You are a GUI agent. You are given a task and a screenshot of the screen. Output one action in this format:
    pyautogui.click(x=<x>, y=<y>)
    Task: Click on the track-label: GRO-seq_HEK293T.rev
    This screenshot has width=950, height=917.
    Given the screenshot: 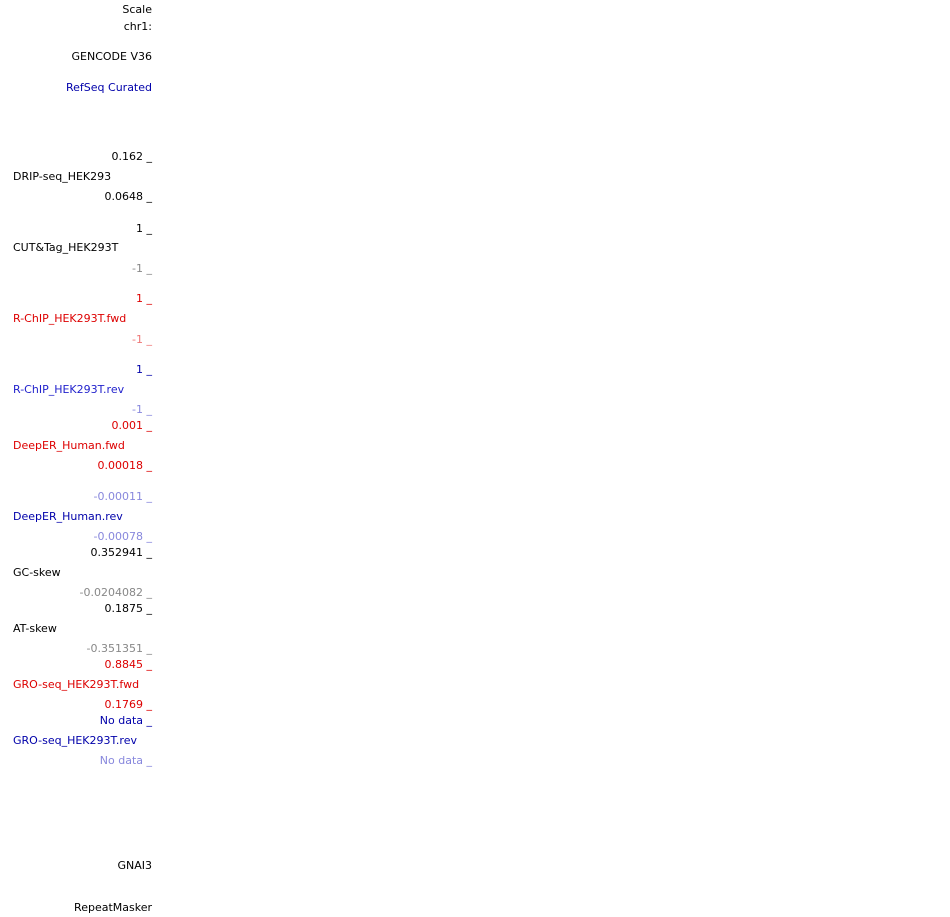 What is the action you would take?
    pyautogui.click(x=75, y=740)
    